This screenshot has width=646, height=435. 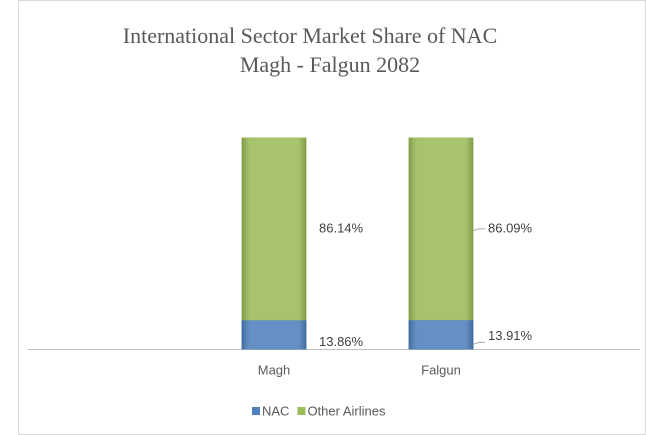 I want to click on data-label: 86.09%, so click(x=510, y=227).